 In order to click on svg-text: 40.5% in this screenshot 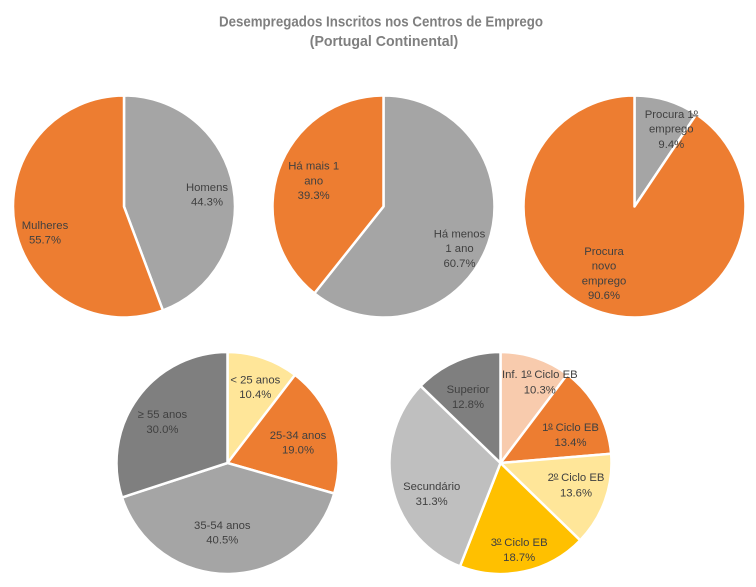, I will do `click(222, 541)`.